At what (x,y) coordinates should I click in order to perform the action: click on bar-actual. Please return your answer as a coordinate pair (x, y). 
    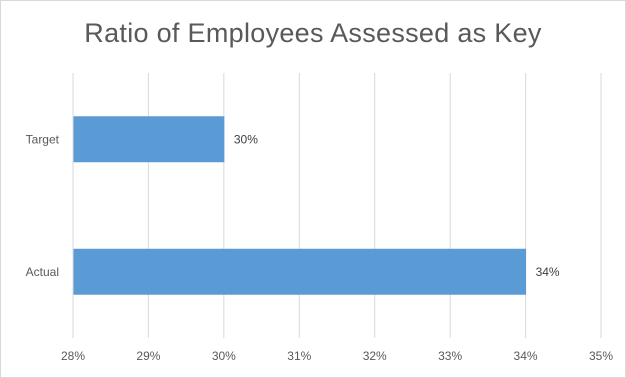
    Looking at the image, I should click on (300, 271).